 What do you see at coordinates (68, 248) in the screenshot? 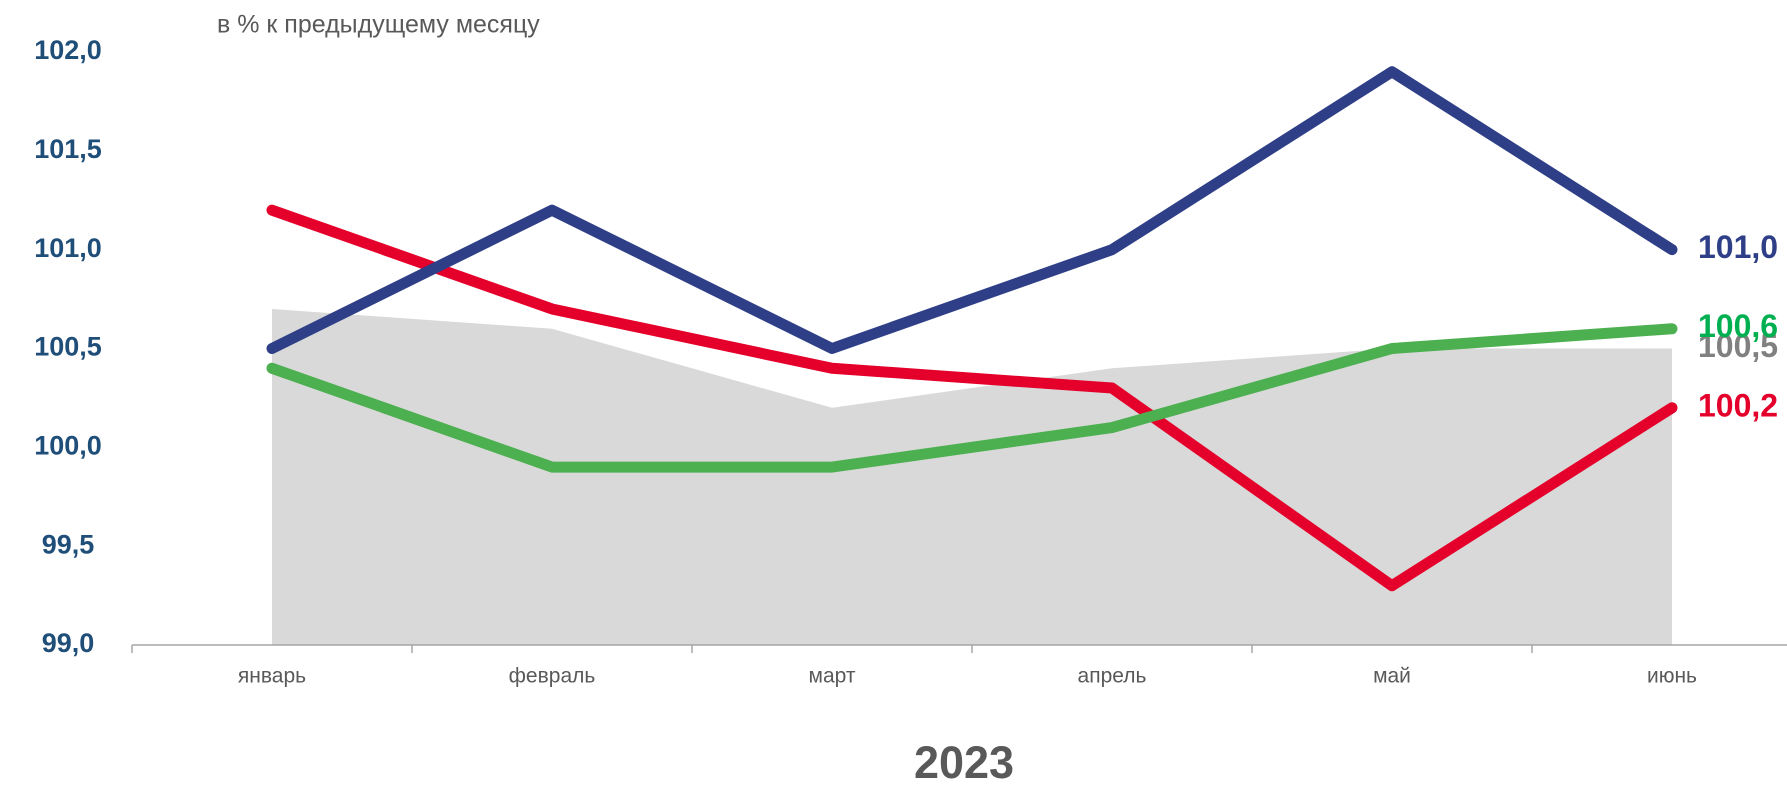
I see `y-tick-label: 101,0` at bounding box center [68, 248].